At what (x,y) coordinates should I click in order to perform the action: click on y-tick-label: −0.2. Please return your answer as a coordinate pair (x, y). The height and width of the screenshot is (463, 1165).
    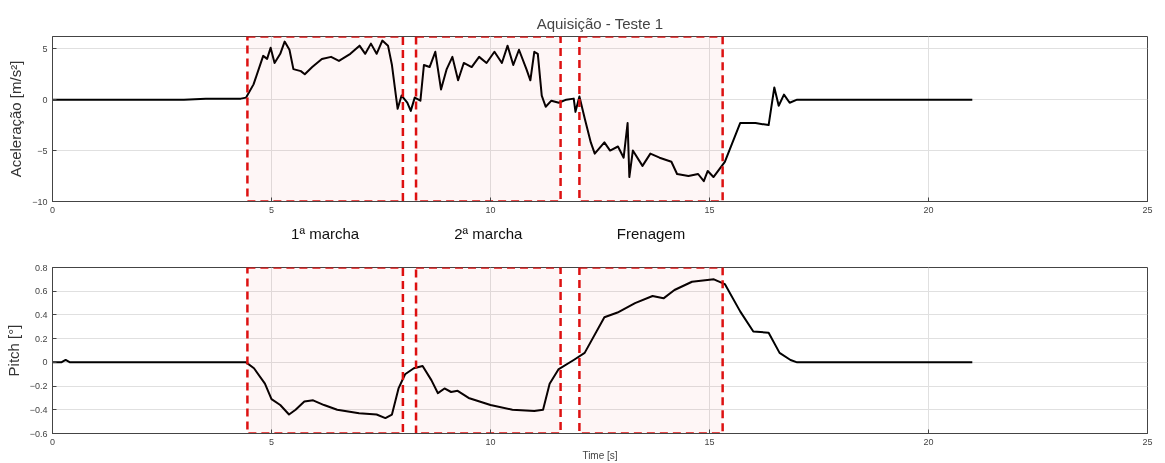
    Looking at the image, I should click on (38, 386).